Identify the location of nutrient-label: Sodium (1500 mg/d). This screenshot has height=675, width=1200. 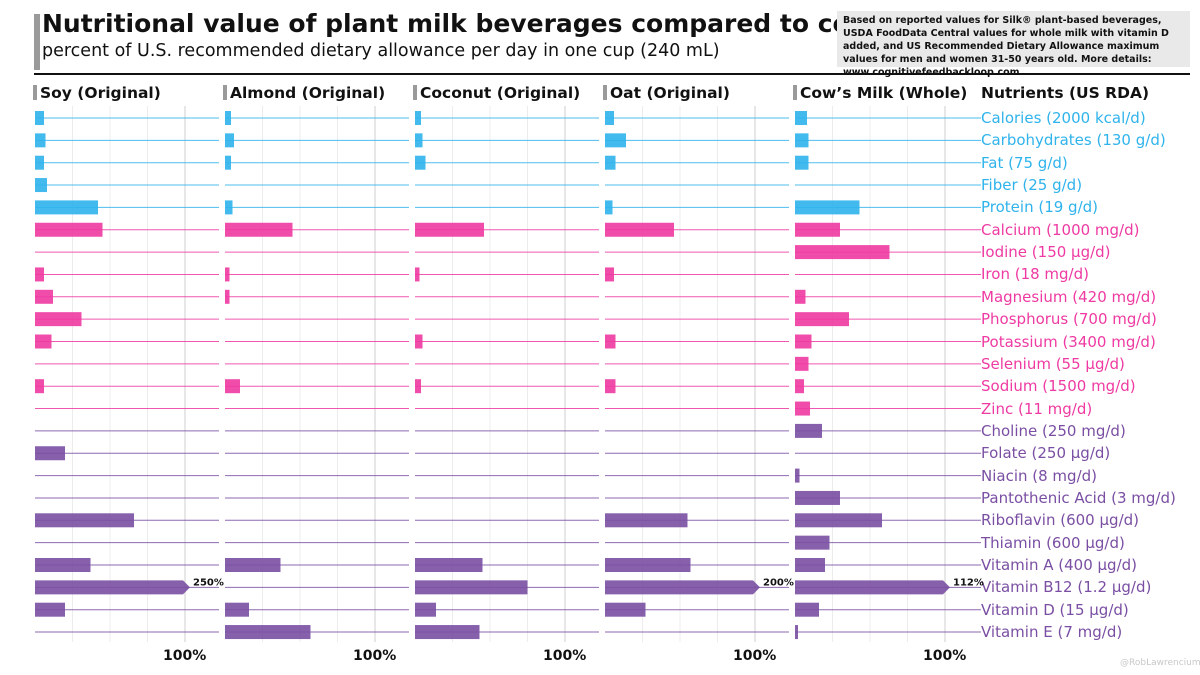
(1058, 386).